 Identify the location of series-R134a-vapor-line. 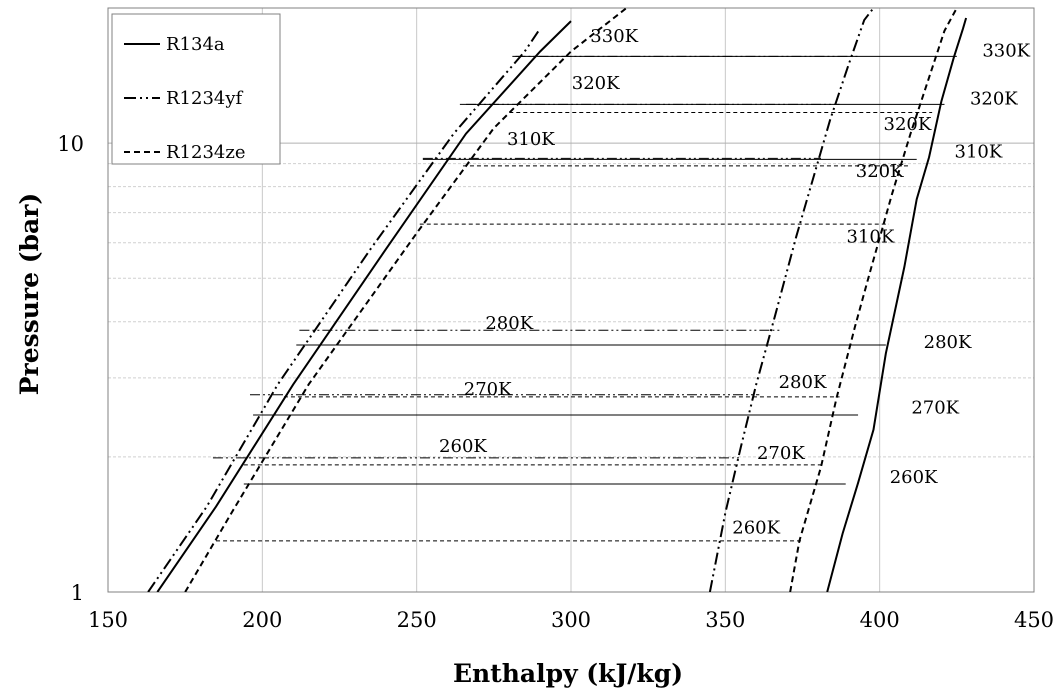
(897, 304).